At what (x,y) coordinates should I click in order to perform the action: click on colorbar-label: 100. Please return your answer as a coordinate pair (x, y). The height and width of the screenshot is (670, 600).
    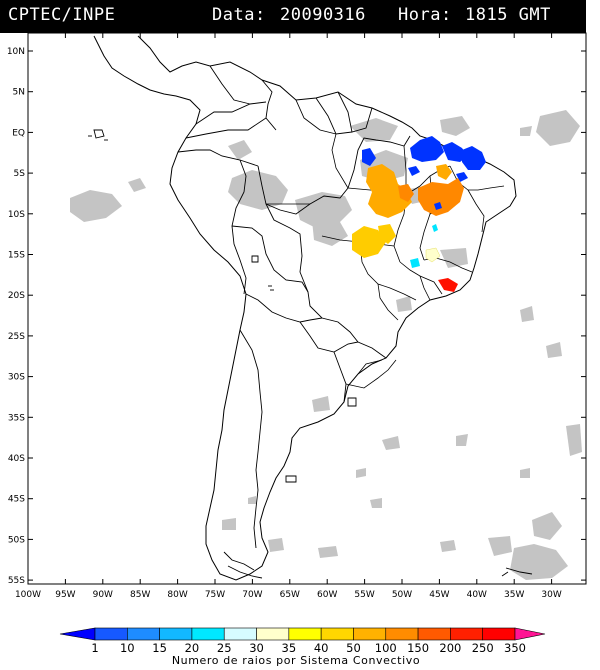
    Looking at the image, I should click on (386, 648).